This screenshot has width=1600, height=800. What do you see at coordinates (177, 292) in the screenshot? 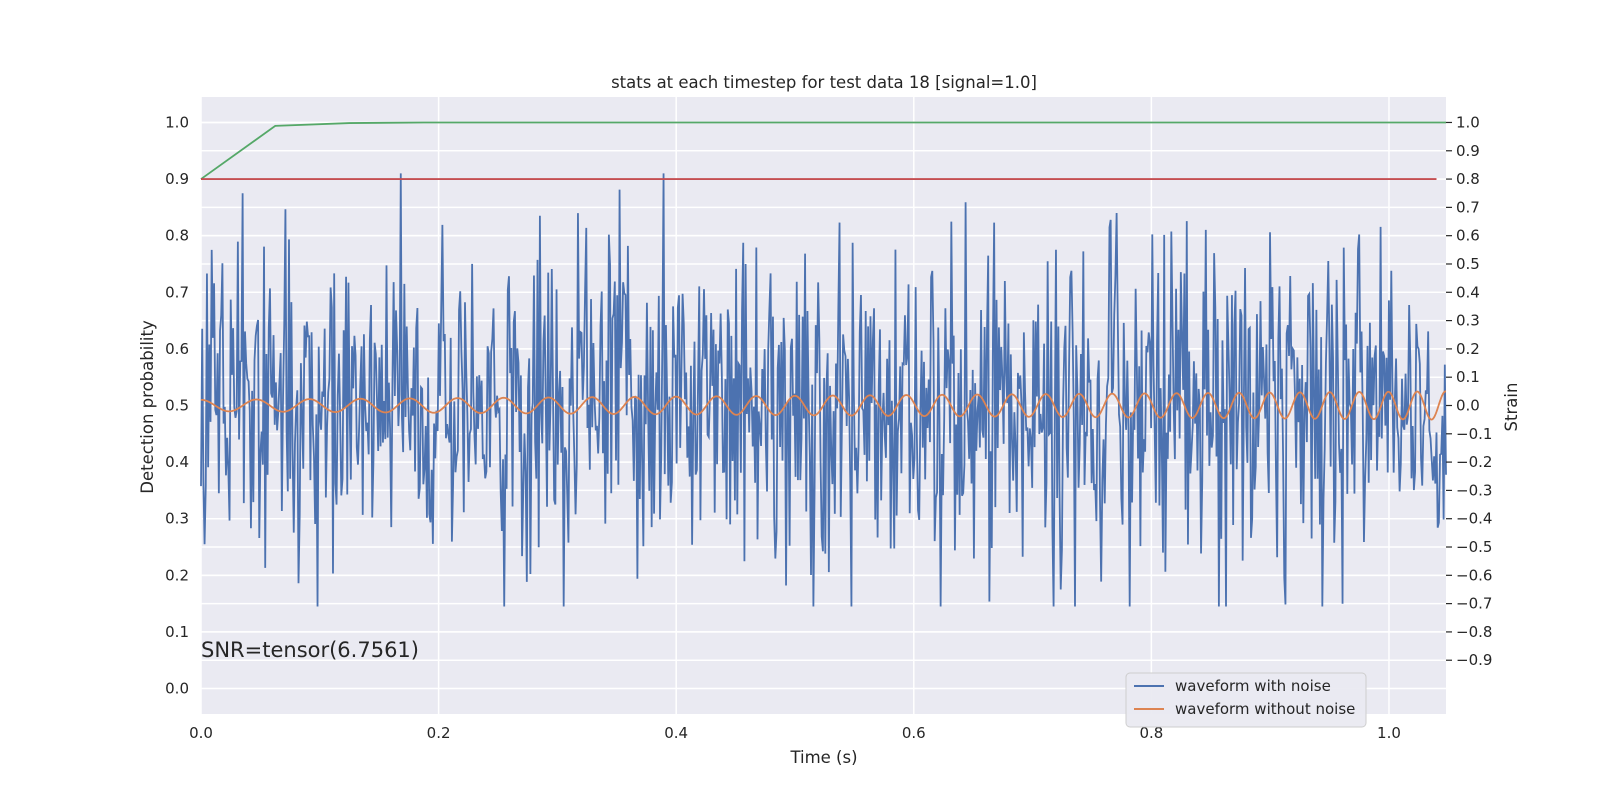
I see `y-left-tick-label: 0.7` at bounding box center [177, 292].